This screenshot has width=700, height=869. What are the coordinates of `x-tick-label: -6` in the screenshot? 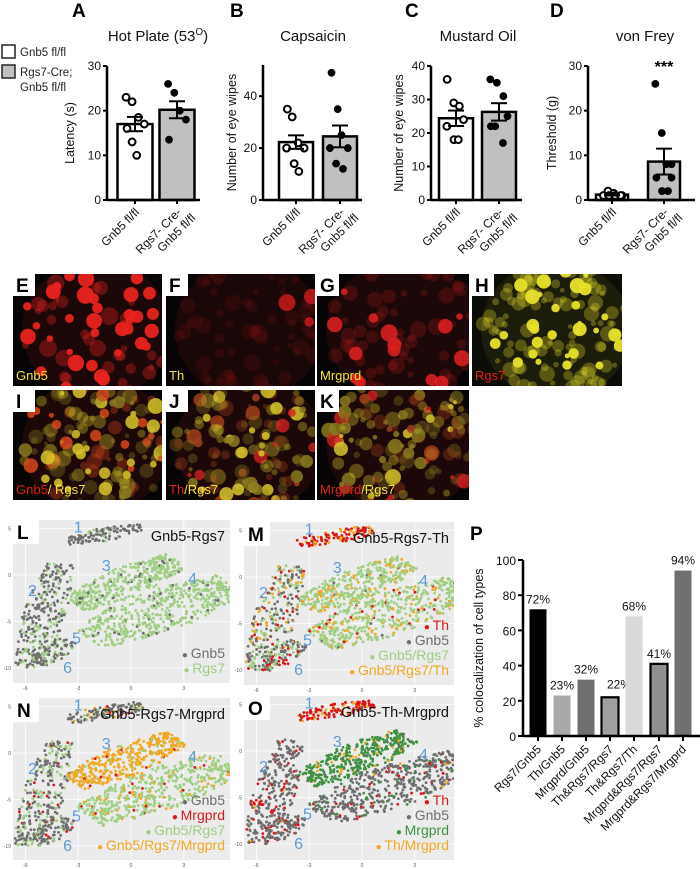 It's located at (256, 691).